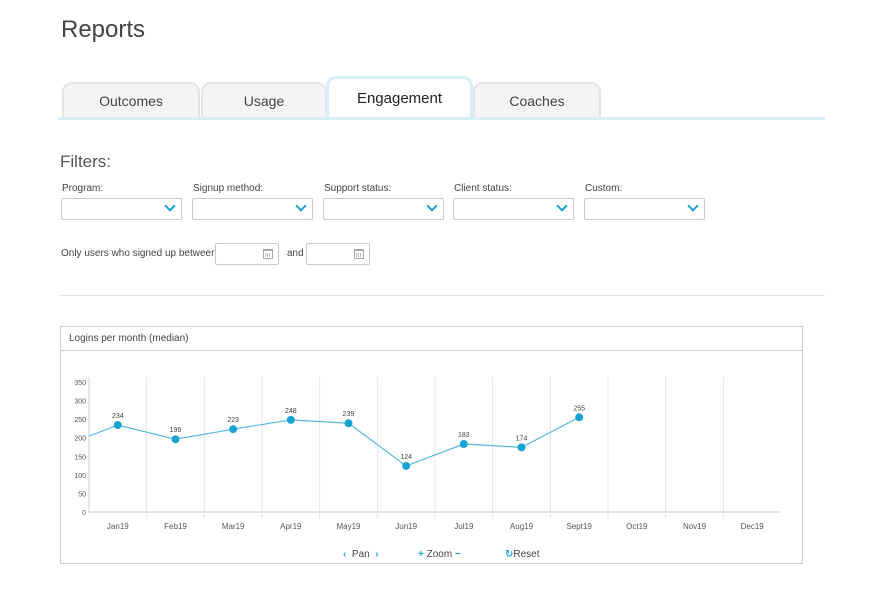 The image size is (884, 594). I want to click on chevron-right-icon: ›, so click(377, 554).